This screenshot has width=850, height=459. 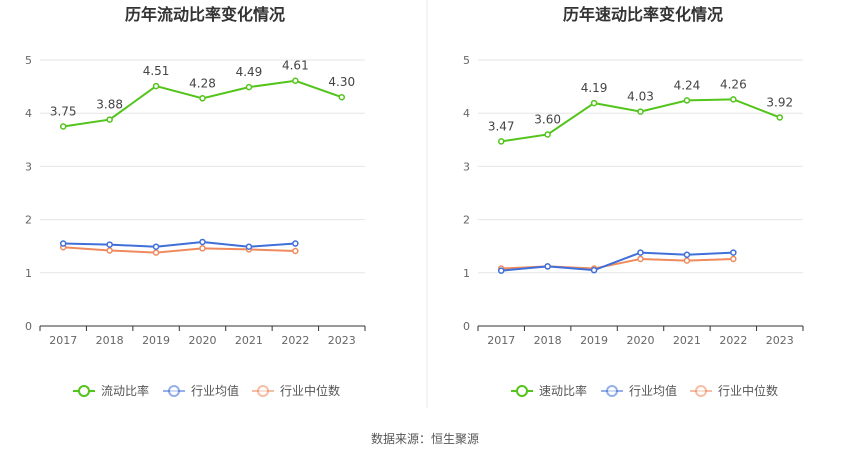 What do you see at coordinates (125, 390) in the screenshot?
I see `legend-label: 流动比率` at bounding box center [125, 390].